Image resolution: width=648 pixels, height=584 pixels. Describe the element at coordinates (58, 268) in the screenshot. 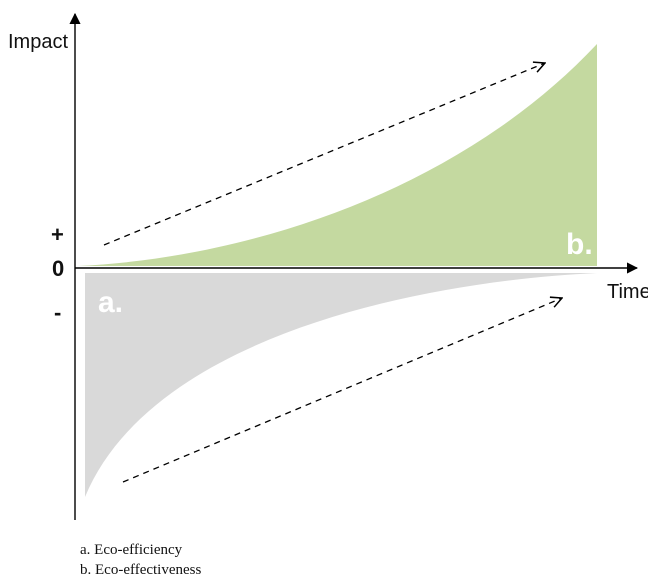

I see `zero-label: 0` at that location.